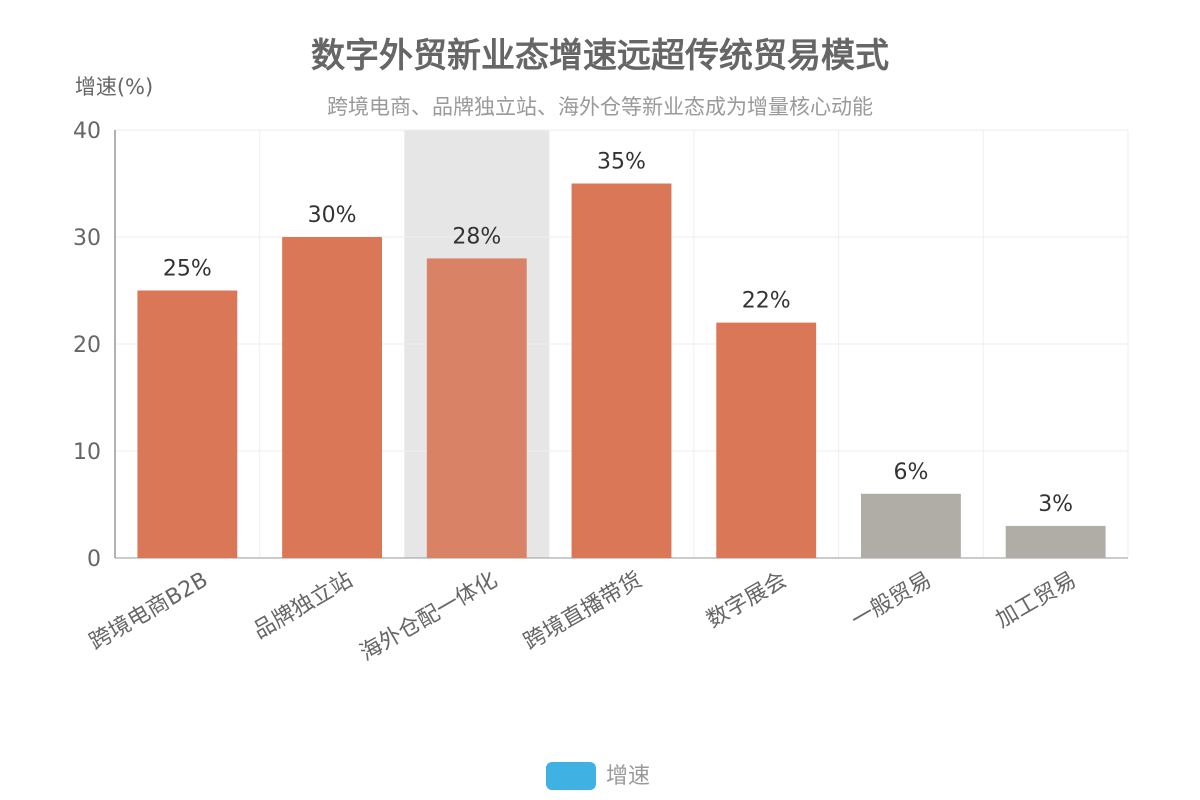 The image size is (1200, 800). Describe the element at coordinates (148, 612) in the screenshot. I see `x-tick-label: 跨境电商B2B` at that location.